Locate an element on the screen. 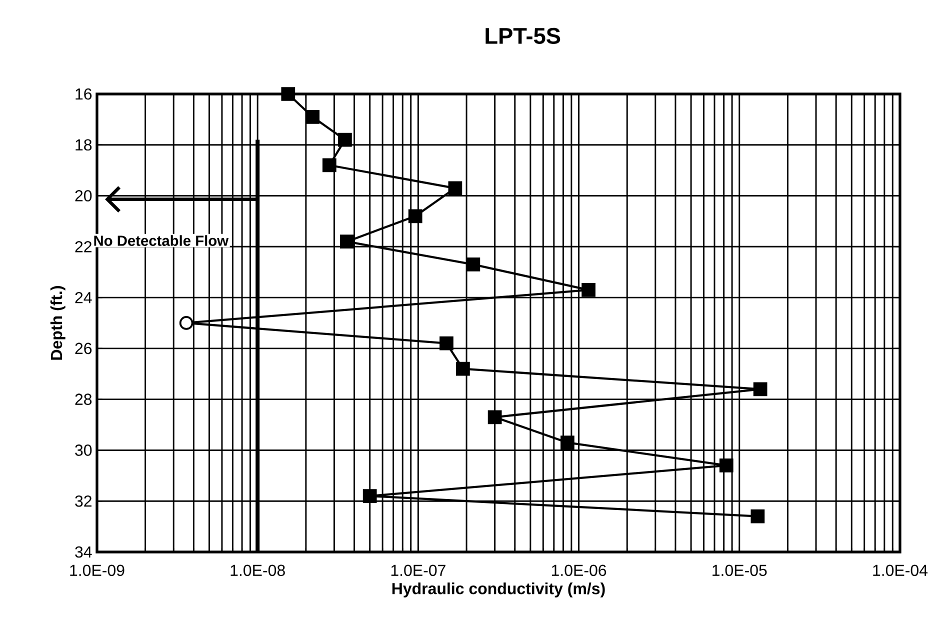 This screenshot has height=628, width=940. y-tick-label: 22 is located at coordinates (83, 246).